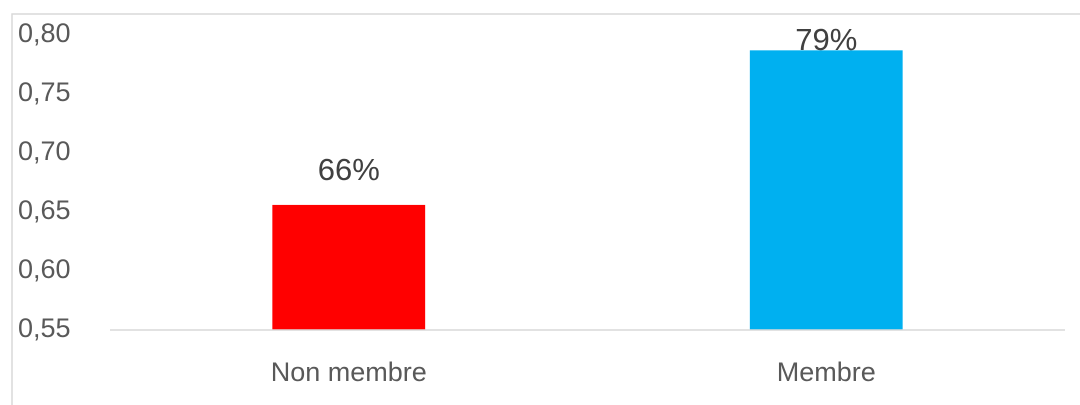 The width and height of the screenshot is (1080, 405). Describe the element at coordinates (826, 372) in the screenshot. I see `x-tick-label: Membre` at that location.